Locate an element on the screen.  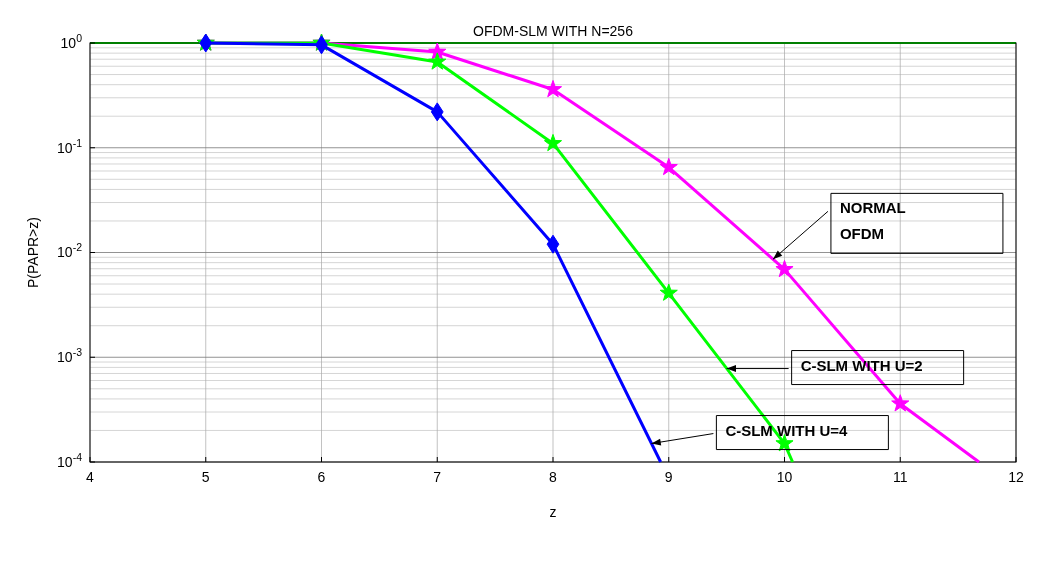
x-tick-label: 5 is located at coordinates (205, 477).